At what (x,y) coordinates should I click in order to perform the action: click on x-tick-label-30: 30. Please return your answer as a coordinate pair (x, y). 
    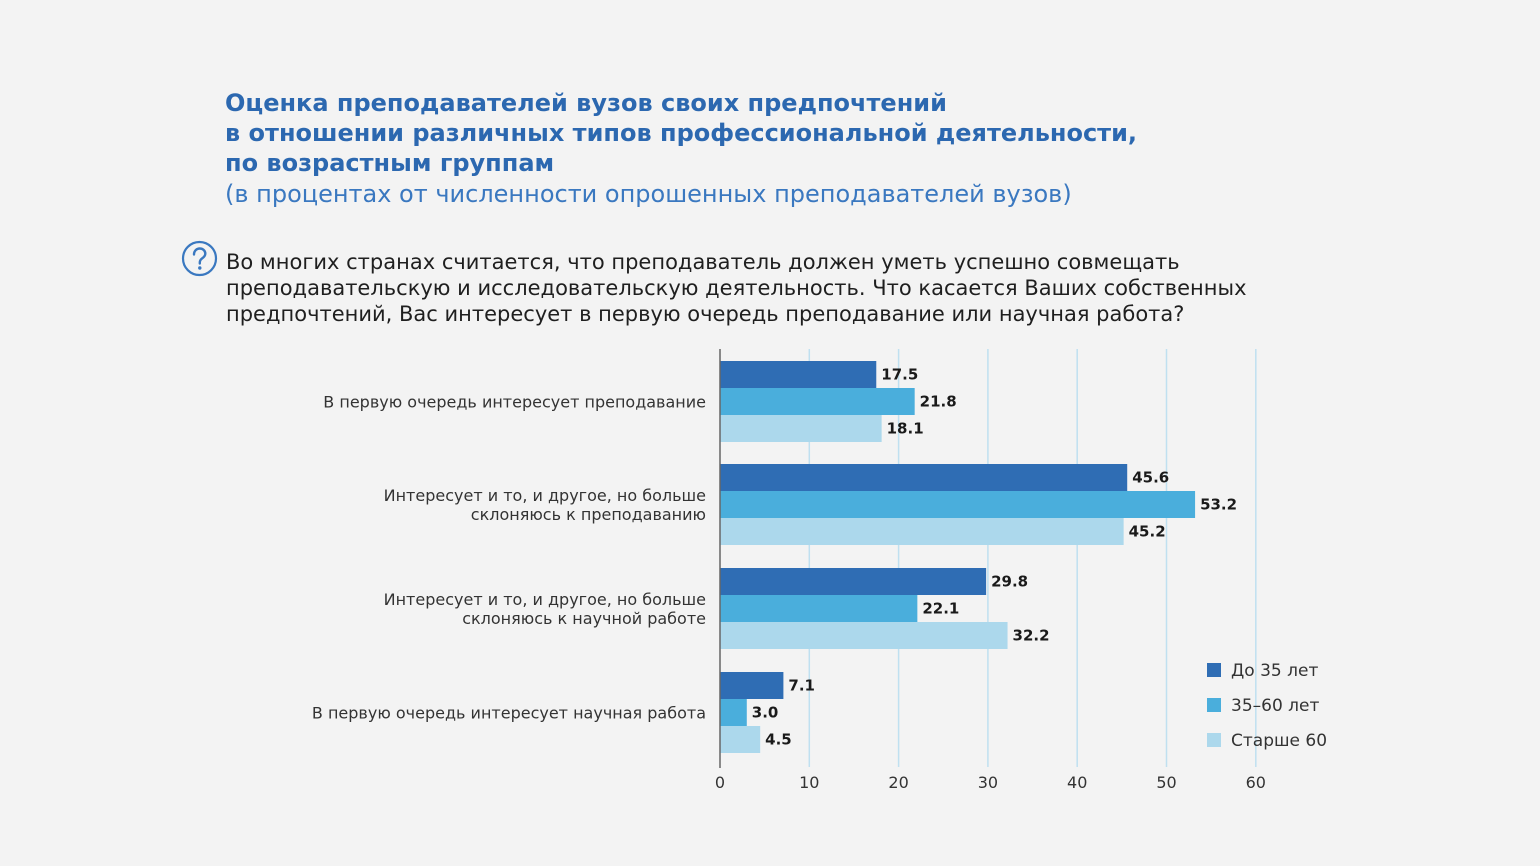
    Looking at the image, I should click on (988, 782).